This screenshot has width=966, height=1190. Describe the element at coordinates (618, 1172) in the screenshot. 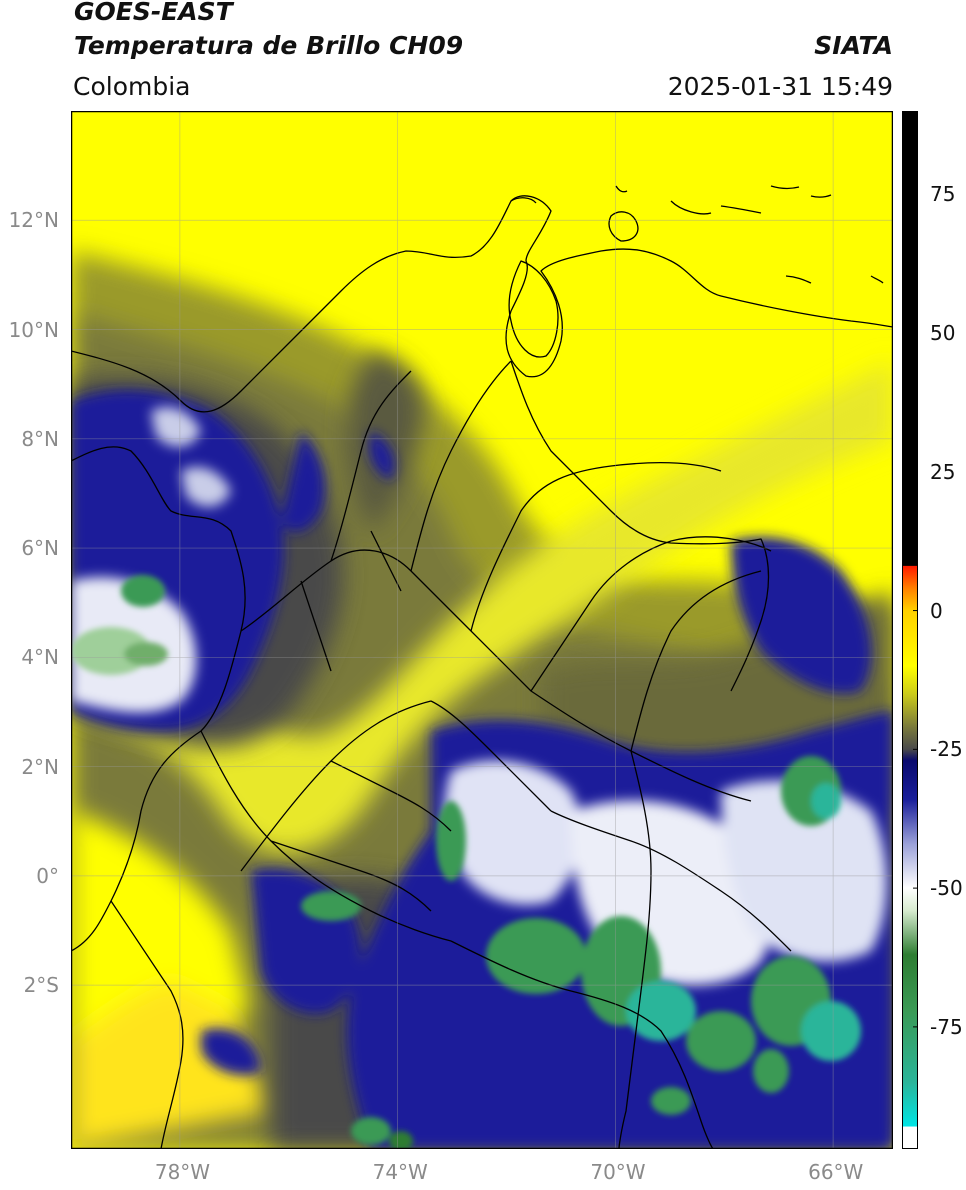

I see `lon-tick-label: 70°W` at that location.